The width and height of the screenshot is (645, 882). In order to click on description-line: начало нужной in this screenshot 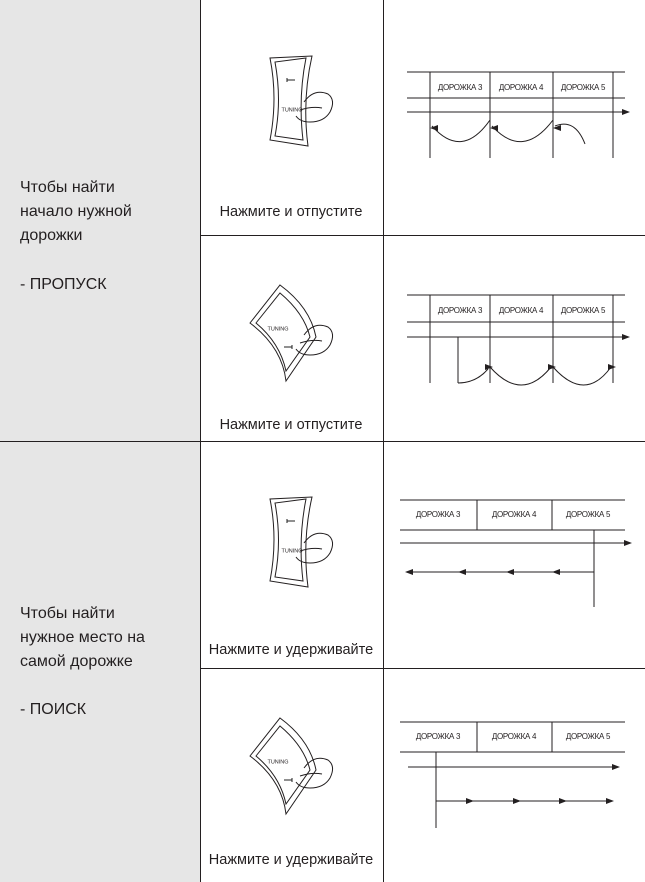, I will do `click(76, 211)`.